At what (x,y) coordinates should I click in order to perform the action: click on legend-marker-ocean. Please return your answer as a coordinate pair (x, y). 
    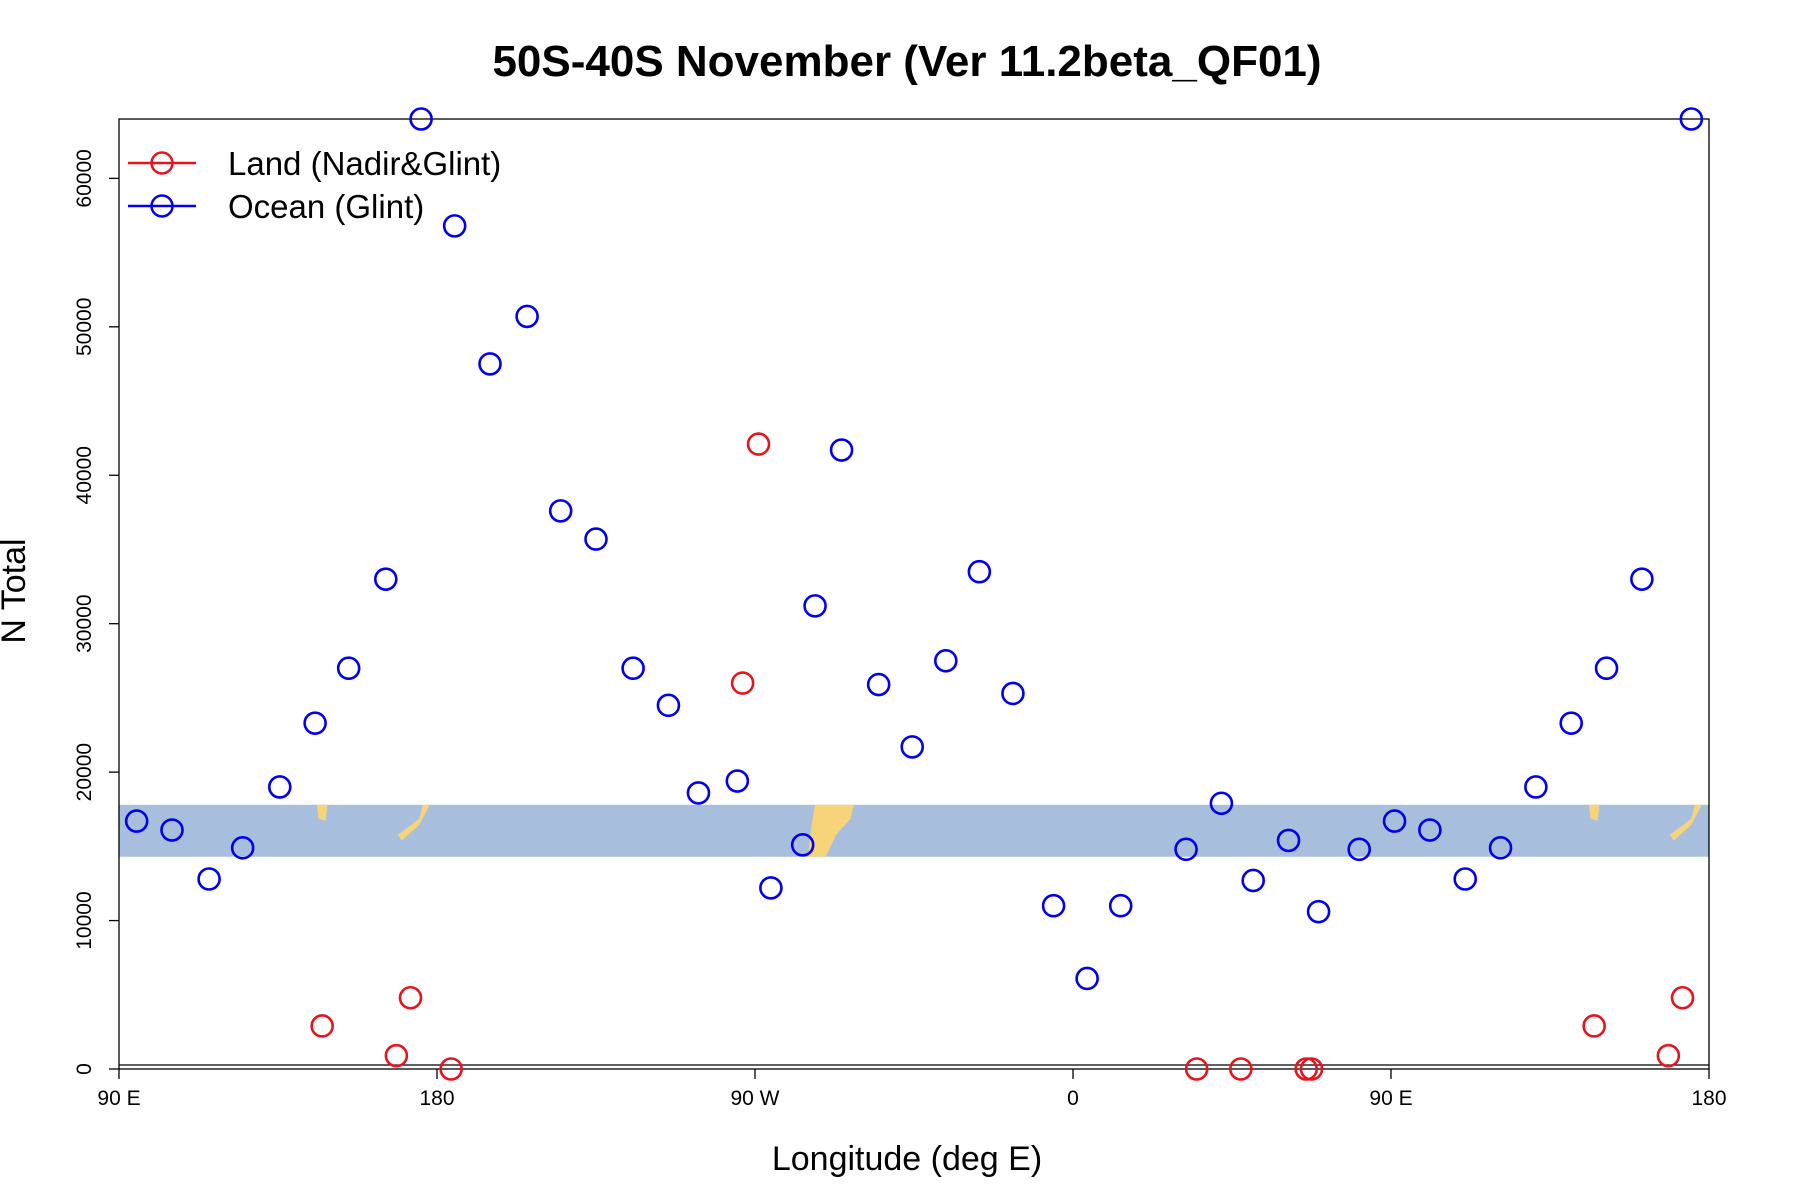
    Looking at the image, I should click on (162, 206).